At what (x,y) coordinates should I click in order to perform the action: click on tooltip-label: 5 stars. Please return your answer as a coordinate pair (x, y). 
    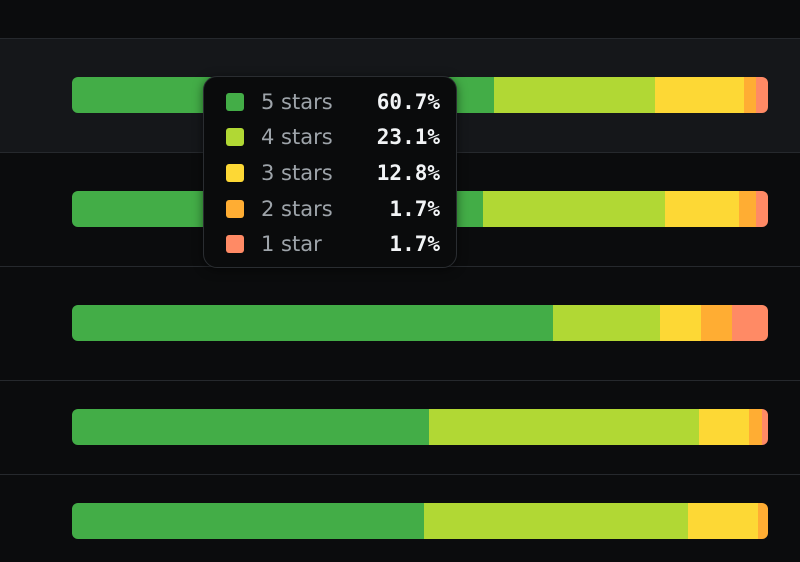
    Looking at the image, I should click on (297, 102).